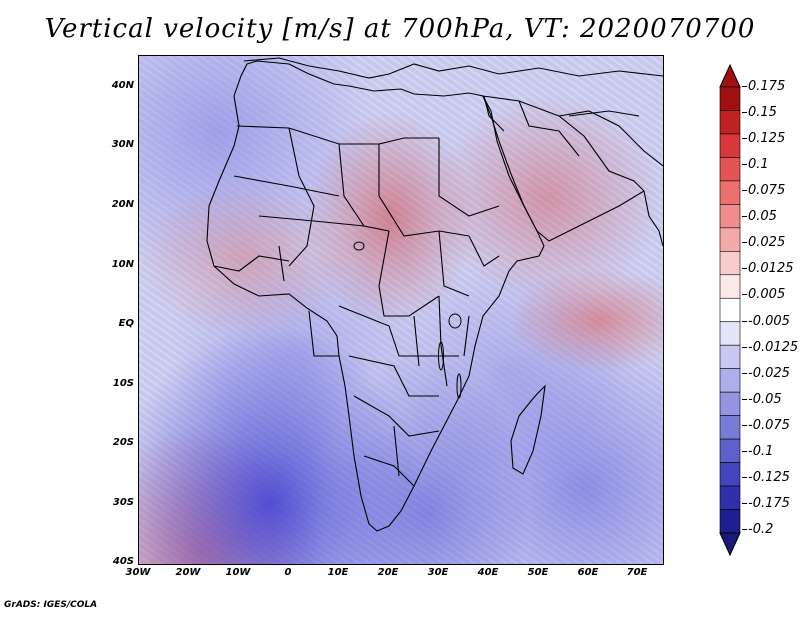  What do you see at coordinates (122, 144) in the screenshot?
I see `lat-label: 30N` at bounding box center [122, 144].